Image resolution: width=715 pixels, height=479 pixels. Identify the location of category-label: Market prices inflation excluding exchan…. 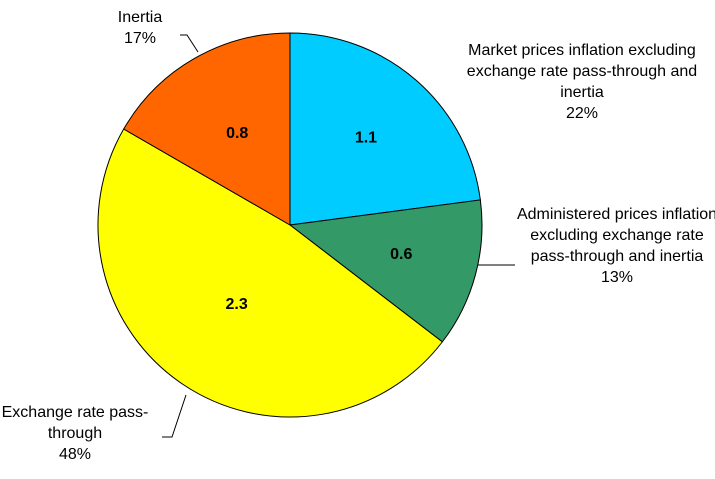
(582, 82).